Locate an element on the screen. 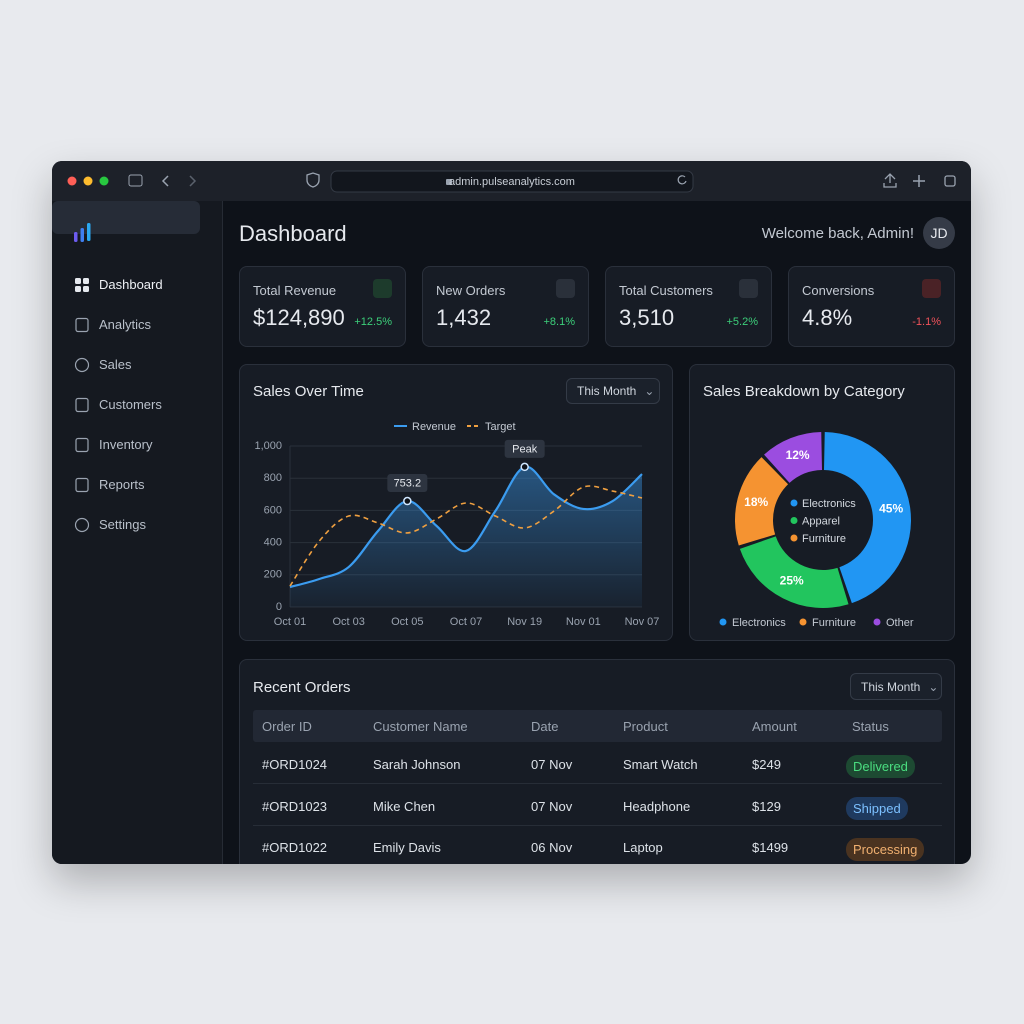 The height and width of the screenshot is (1024, 1024). x-tick-label: Oct 05 is located at coordinates (407, 622).